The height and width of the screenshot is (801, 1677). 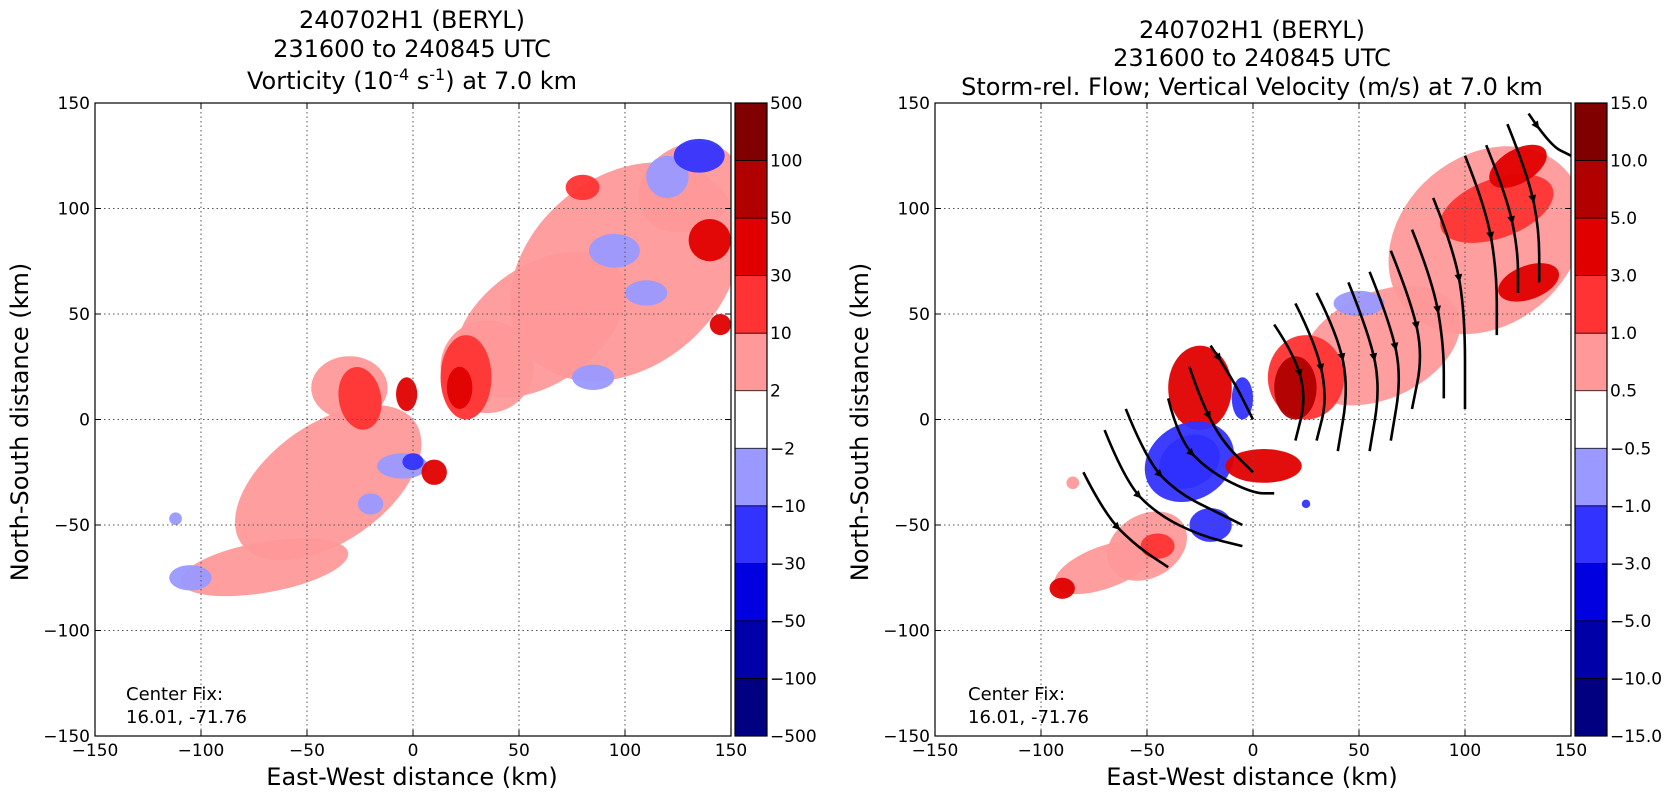 What do you see at coordinates (1623, 334) in the screenshot?
I see `colorbar-label: 1.0` at bounding box center [1623, 334].